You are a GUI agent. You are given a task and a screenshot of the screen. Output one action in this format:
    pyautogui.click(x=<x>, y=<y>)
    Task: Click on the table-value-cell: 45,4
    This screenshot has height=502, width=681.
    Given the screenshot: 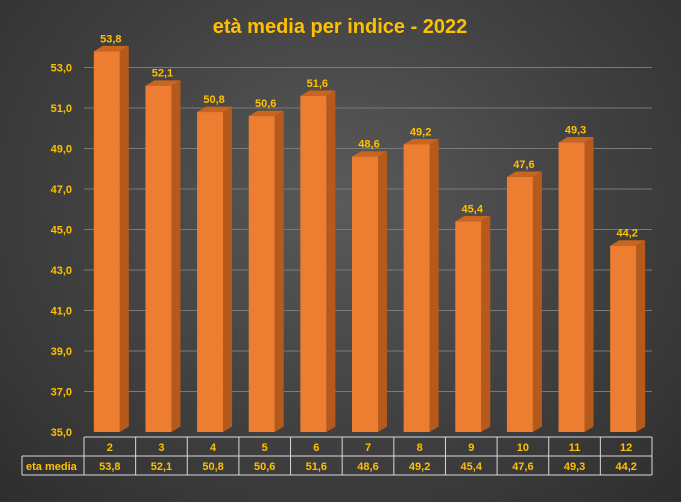 What is the action you would take?
    pyautogui.click(x=472, y=467)
    